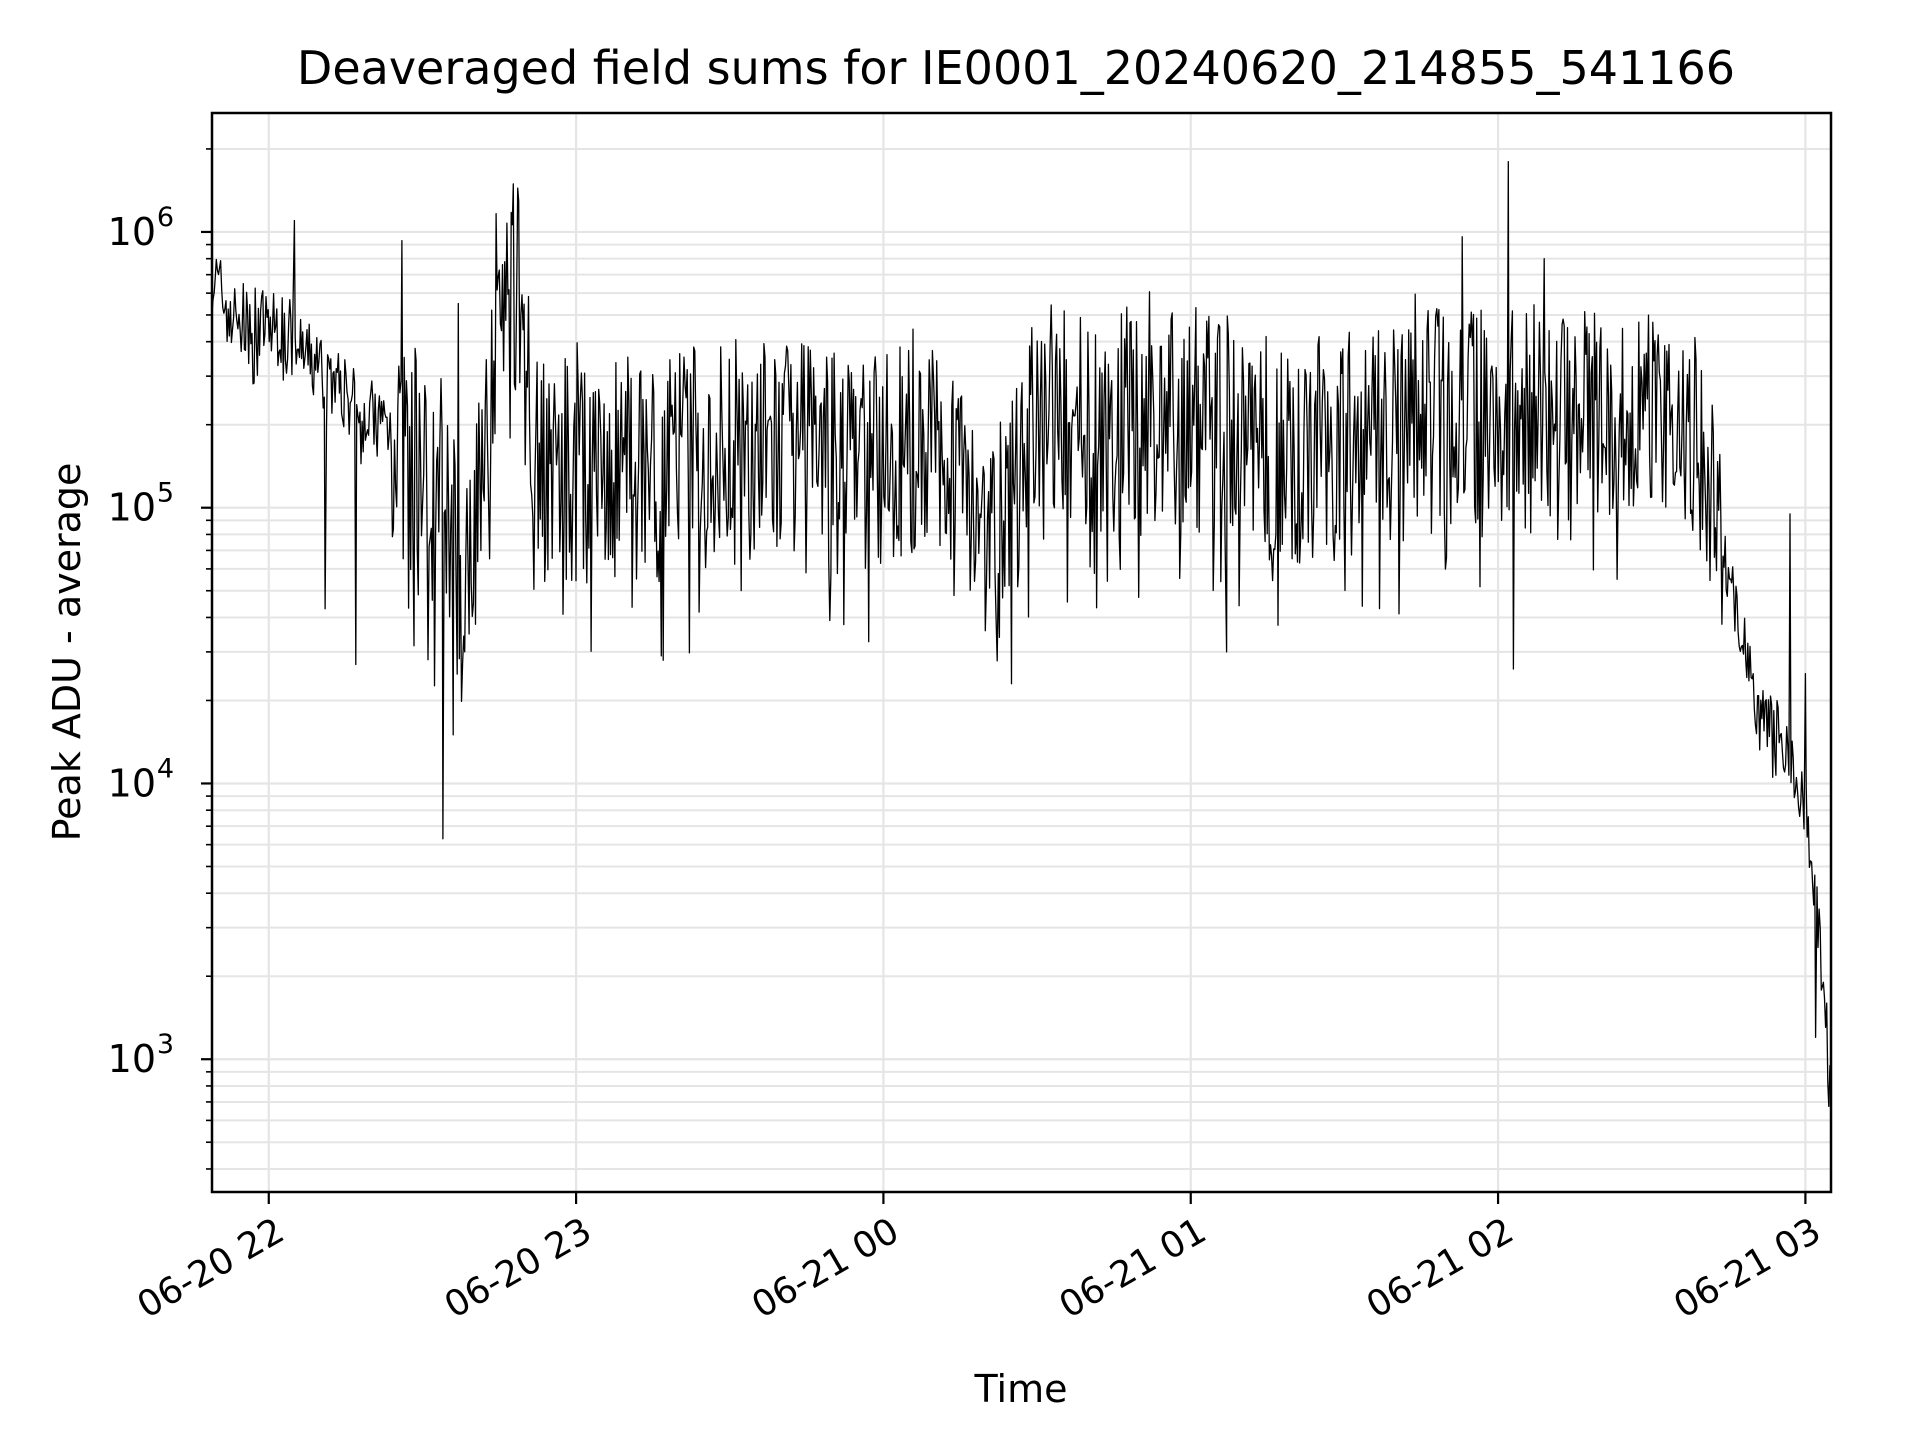 This screenshot has width=1920, height=1440. Describe the element at coordinates (211, 1268) in the screenshot. I see `x-tick-label: 06-20 22` at that location.